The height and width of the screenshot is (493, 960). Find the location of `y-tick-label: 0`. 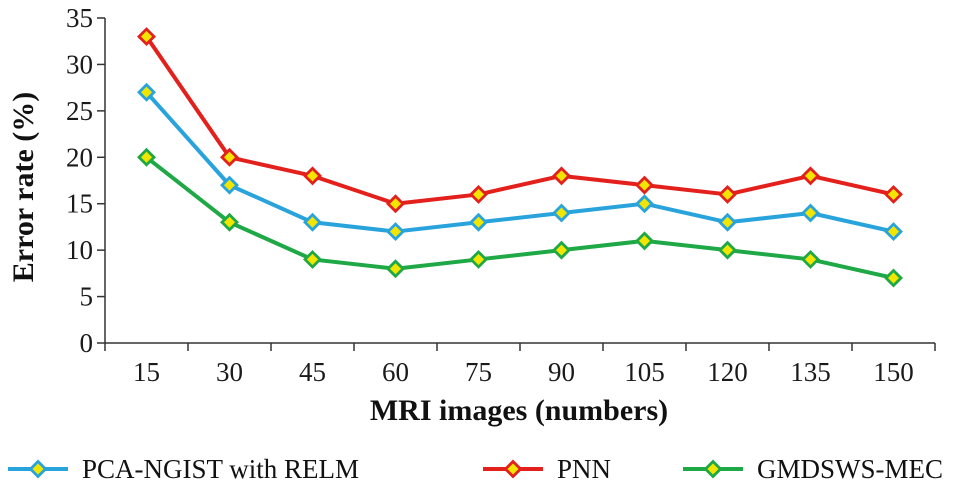

y-tick-label: 0 is located at coordinates (87, 343).